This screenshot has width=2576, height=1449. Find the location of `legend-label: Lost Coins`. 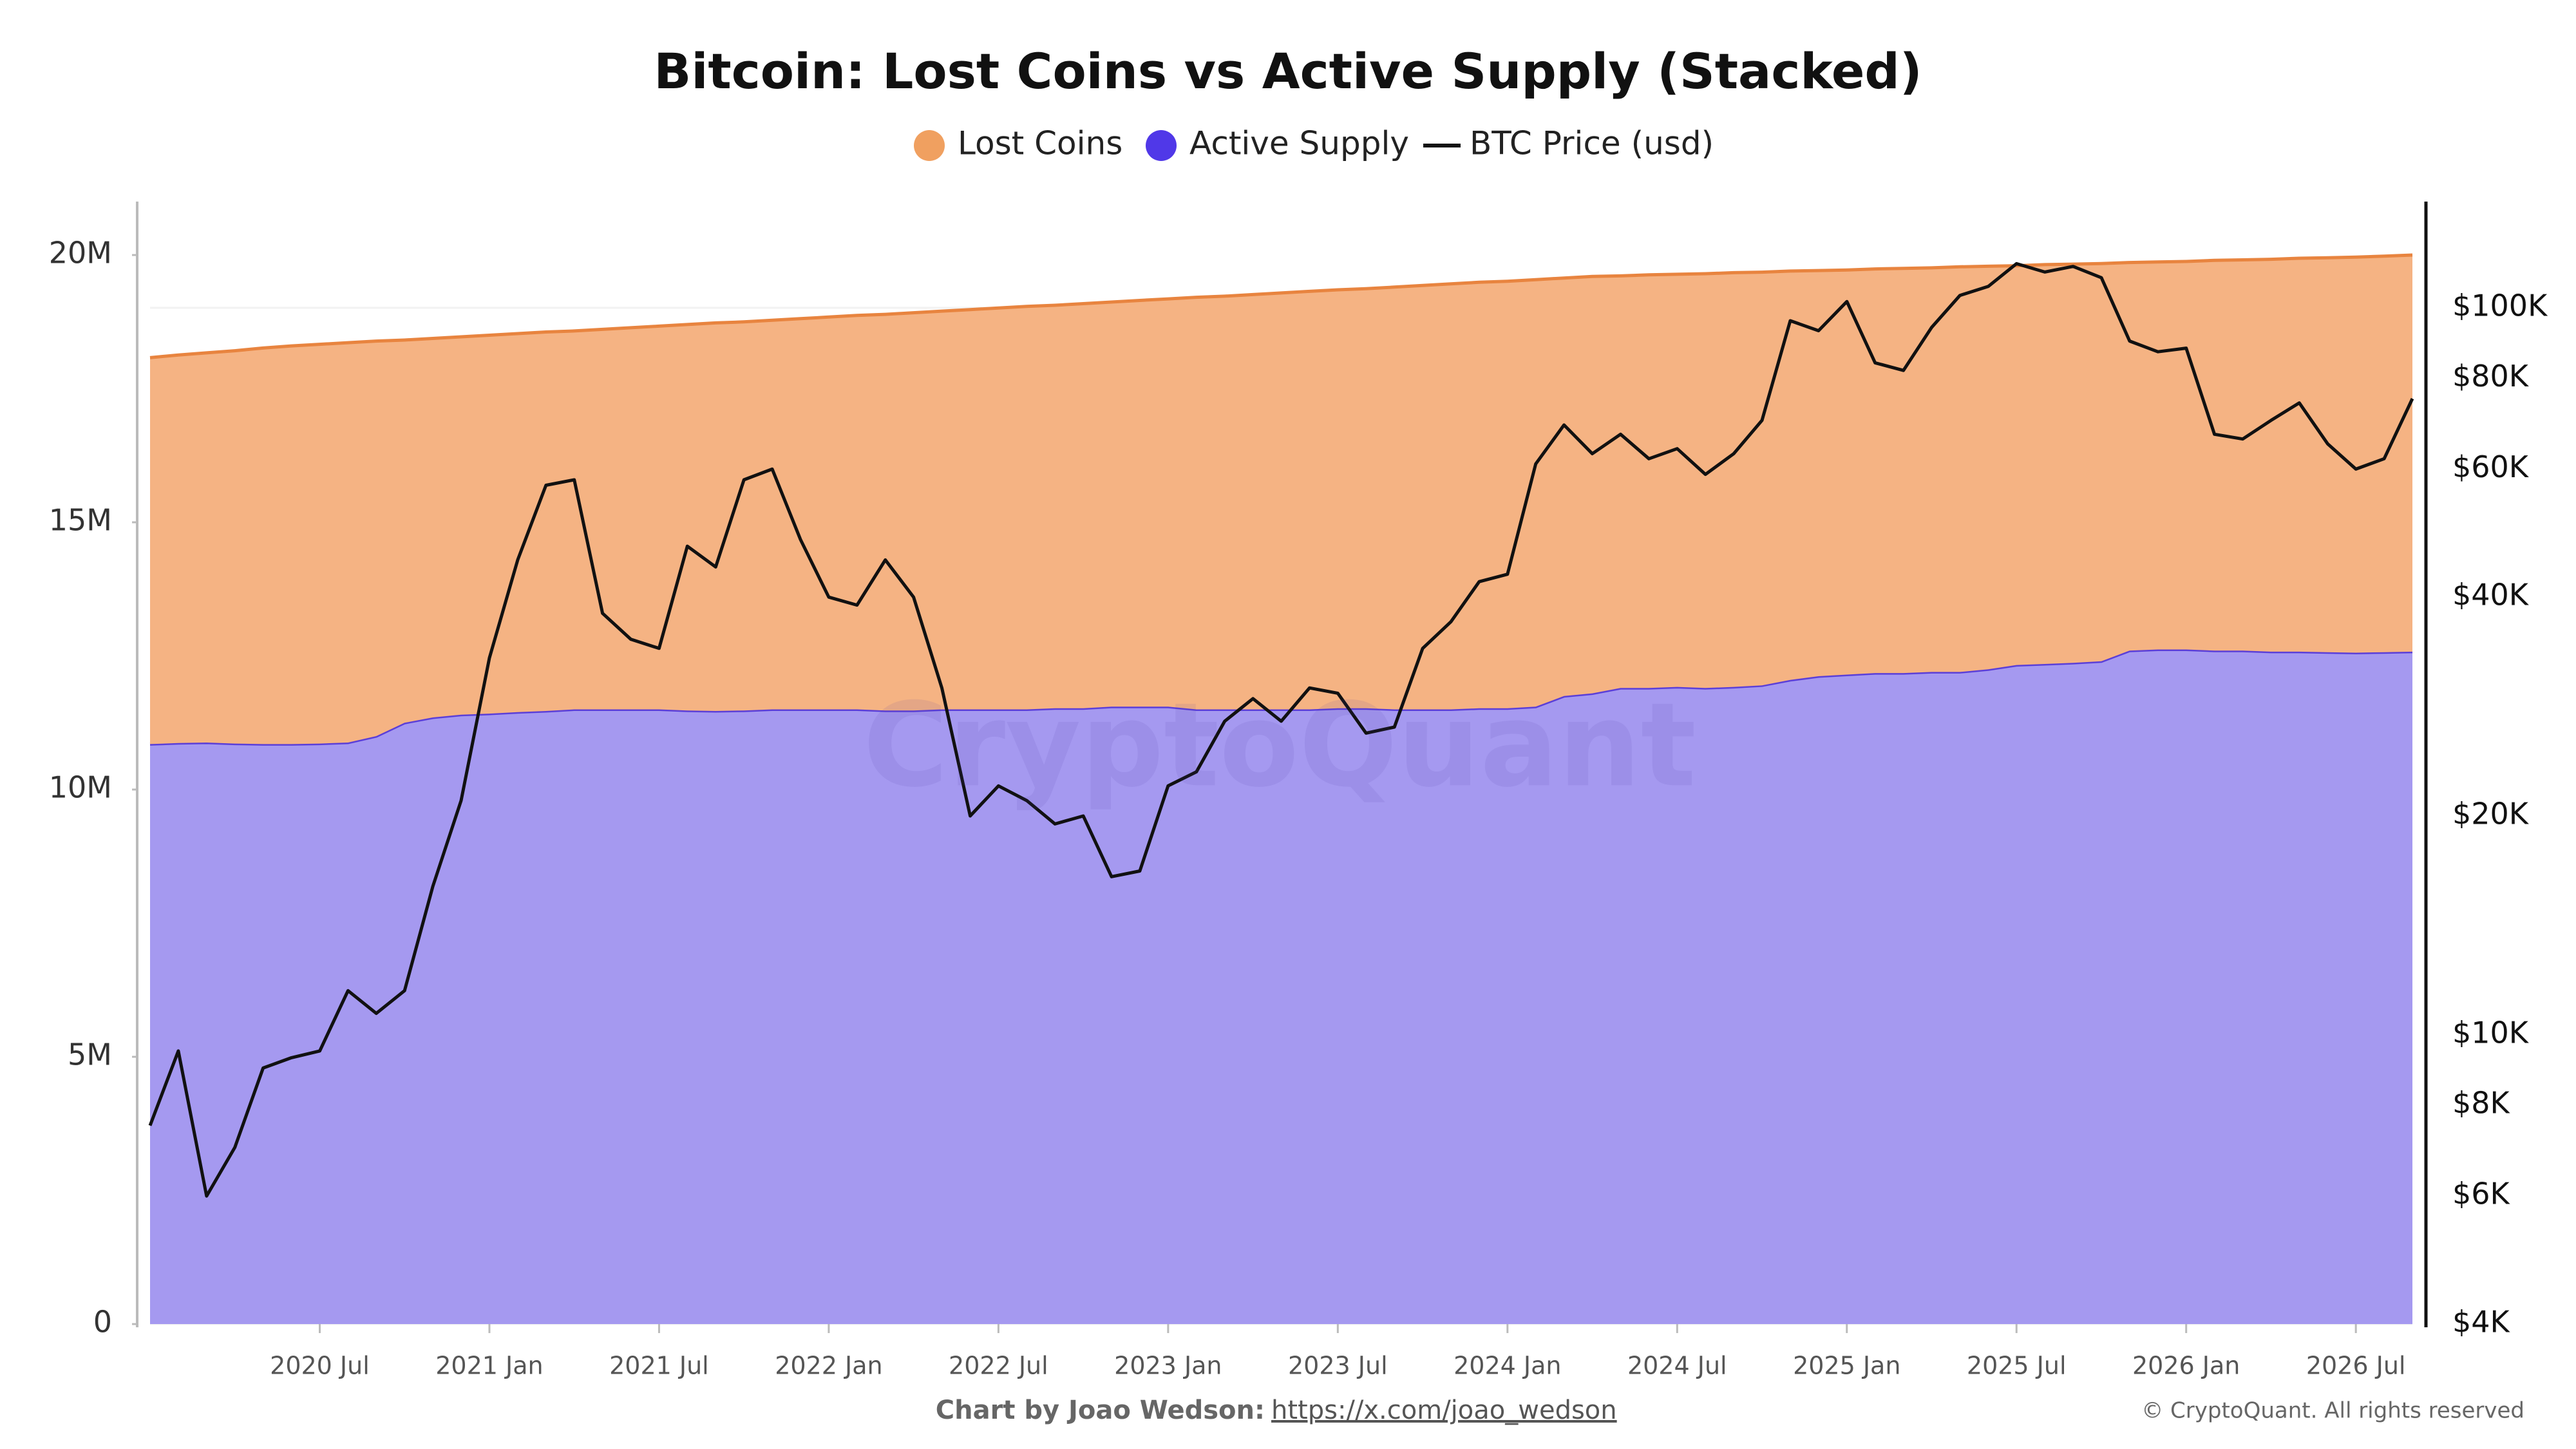

legend-label: Lost Coins is located at coordinates (1040, 143).